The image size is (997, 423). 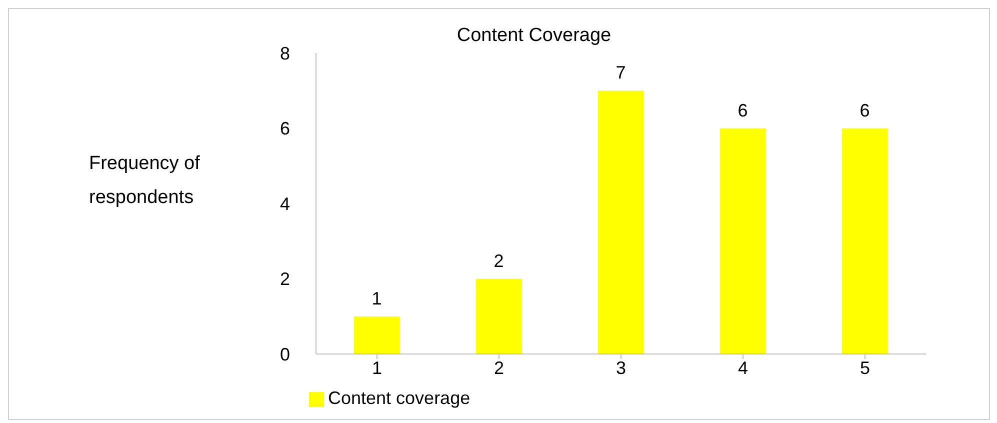 I want to click on x-tick-label: 2, so click(x=499, y=368).